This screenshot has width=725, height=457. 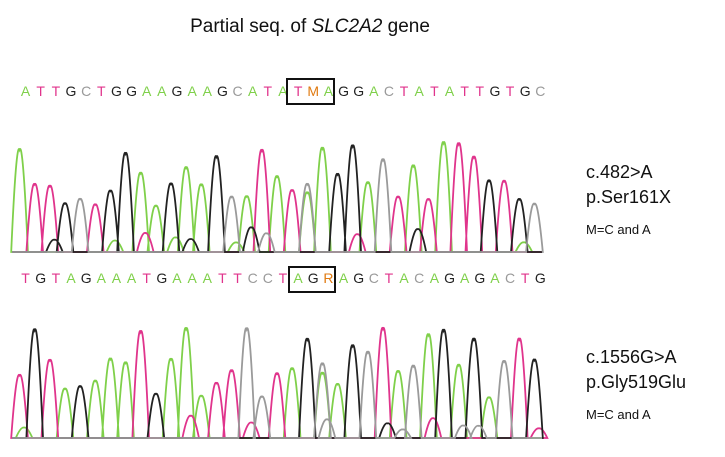 I want to click on base-call: M, so click(x=313, y=91).